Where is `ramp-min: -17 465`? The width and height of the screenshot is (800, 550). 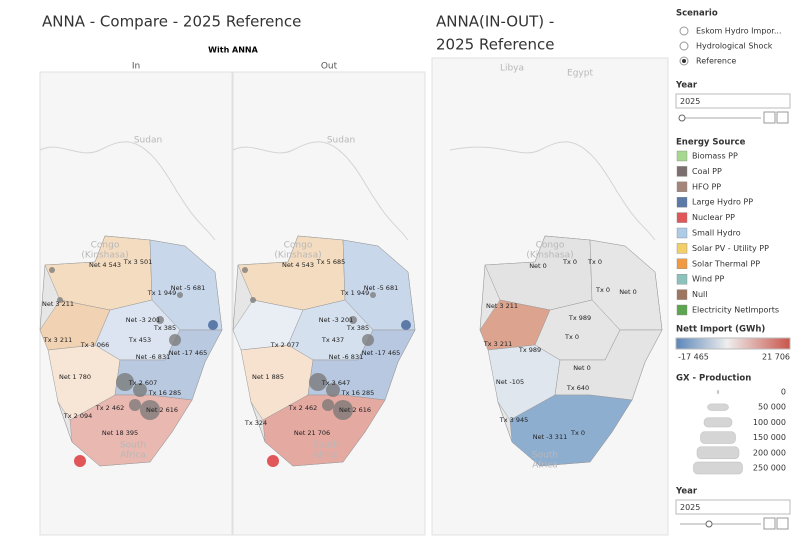 ramp-min: -17 465 is located at coordinates (693, 357).